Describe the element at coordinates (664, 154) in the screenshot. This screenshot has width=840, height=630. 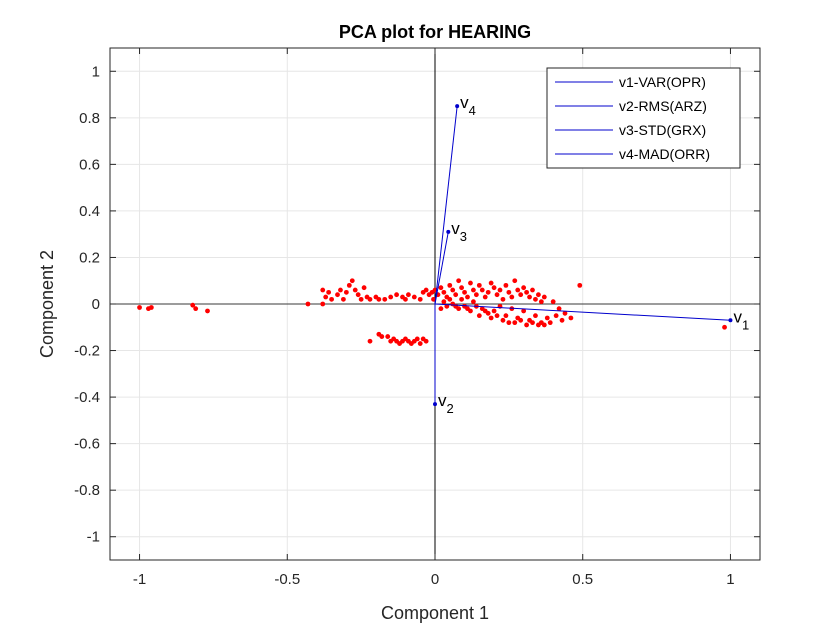
I see `legend-entry-label: v4-MAD(ORR)` at that location.